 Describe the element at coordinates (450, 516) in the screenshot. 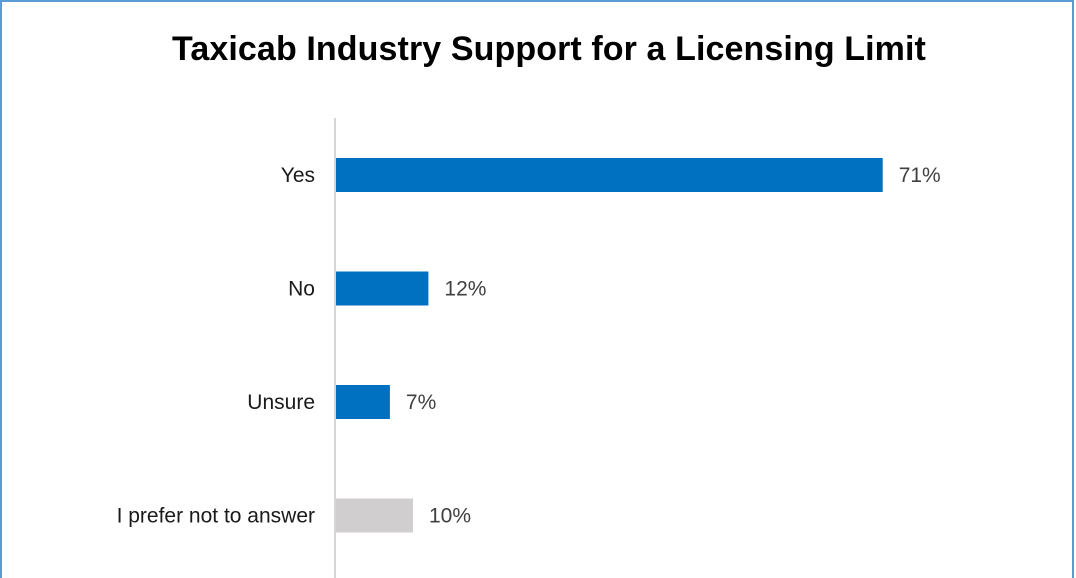

I see `value-label: 10%` at that location.